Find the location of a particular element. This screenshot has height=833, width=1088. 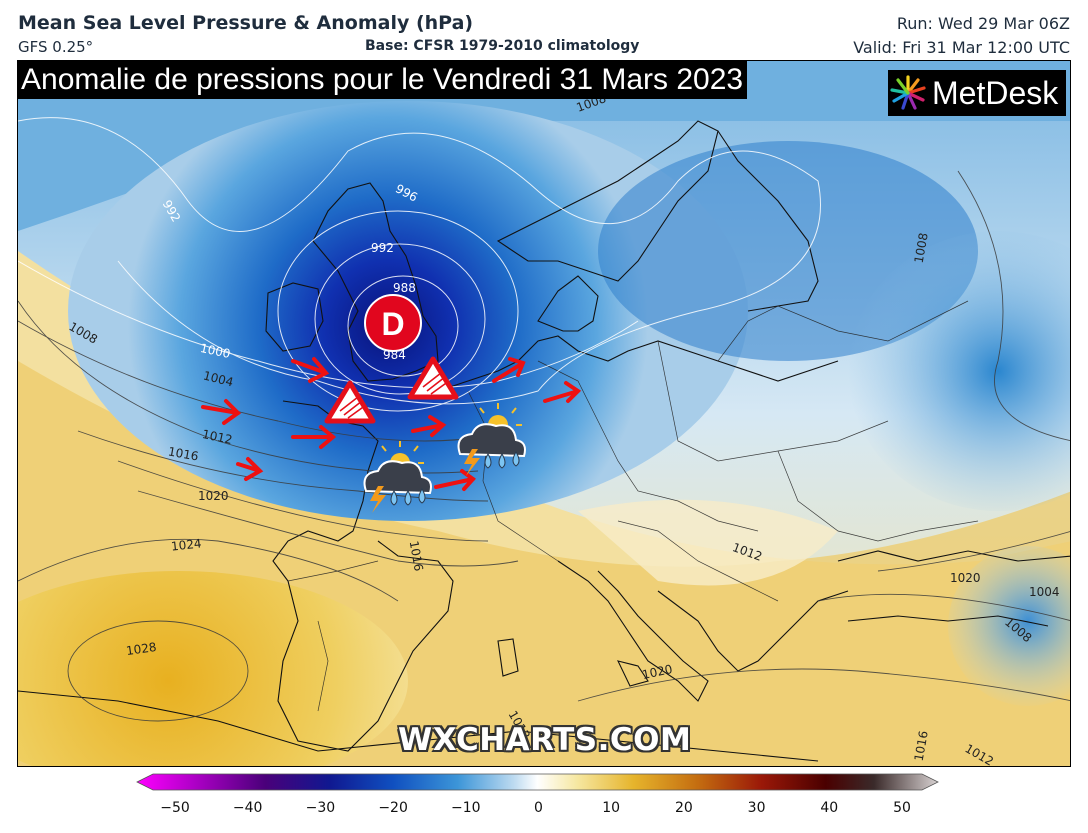

isobar-1020-east is located at coordinates (973, 551).